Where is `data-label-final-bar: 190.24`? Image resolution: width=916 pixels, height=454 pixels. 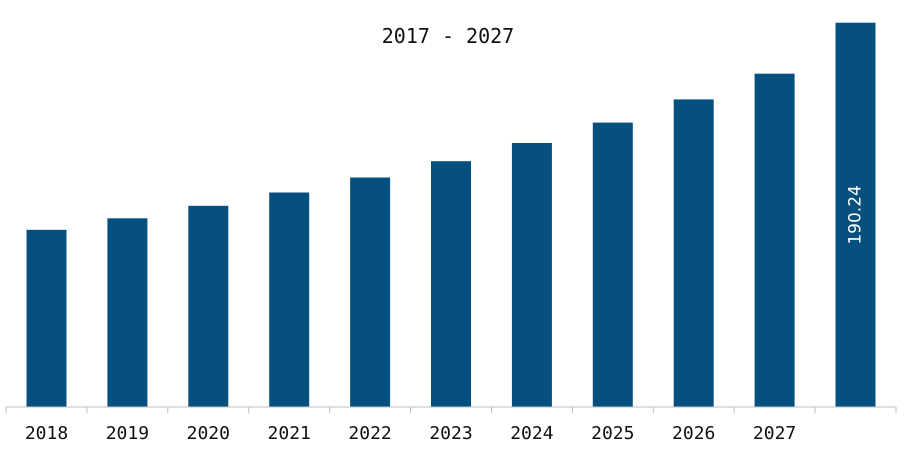 data-label-final-bar: 190.24 is located at coordinates (856, 214).